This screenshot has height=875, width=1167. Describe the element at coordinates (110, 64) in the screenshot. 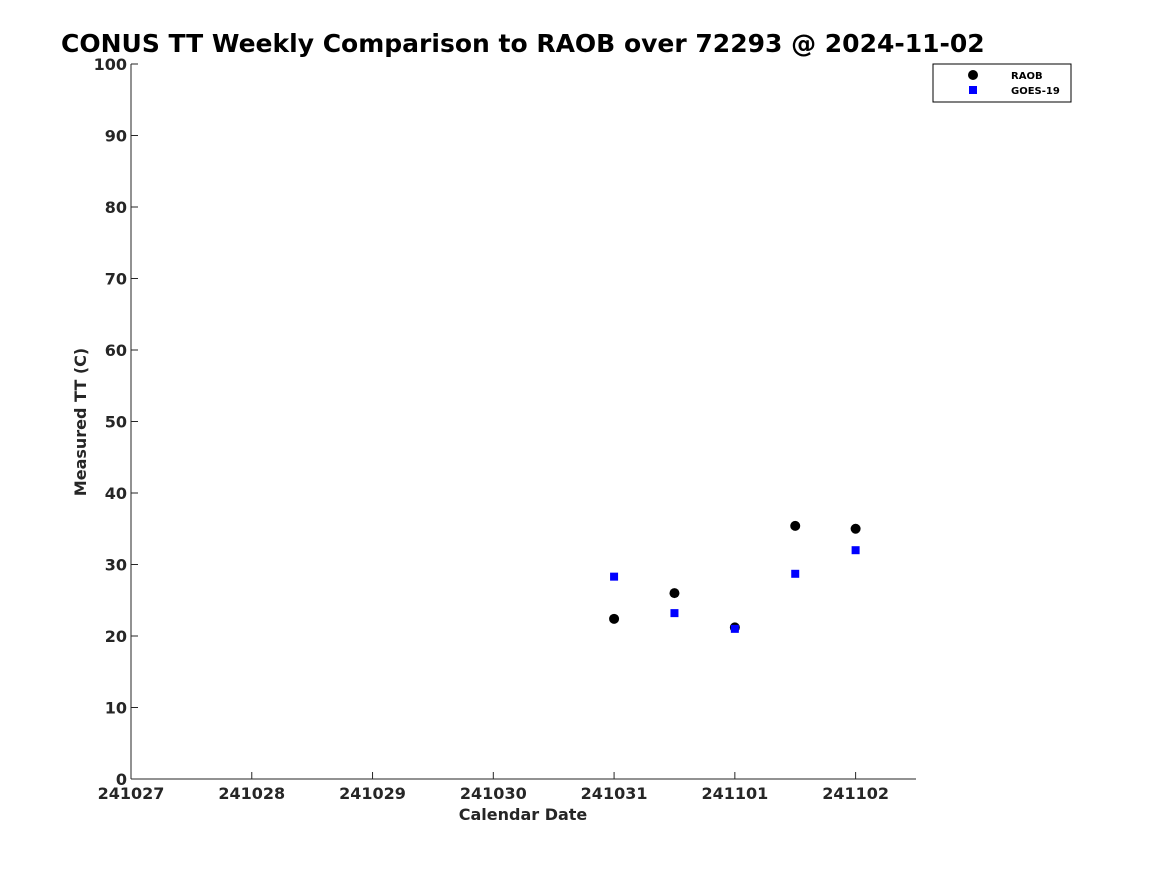

I see `y-tick-label: 100` at that location.